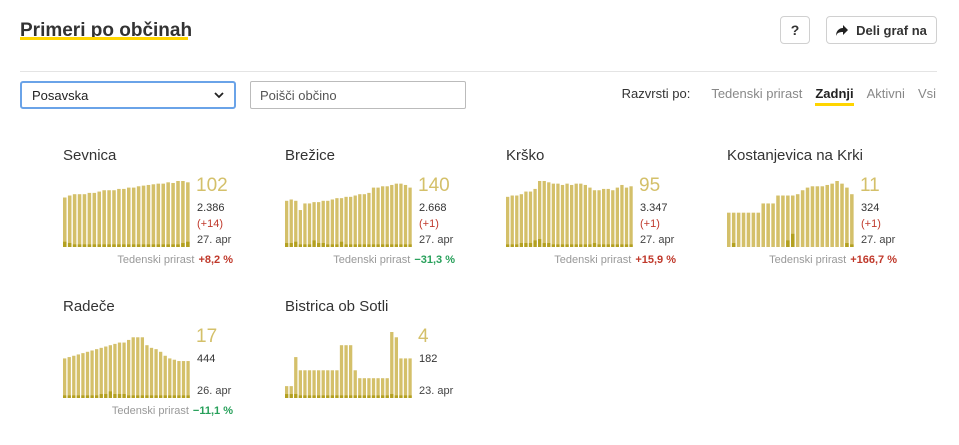  I want to click on weekly-growth-value: −11,1 %, so click(212, 411).